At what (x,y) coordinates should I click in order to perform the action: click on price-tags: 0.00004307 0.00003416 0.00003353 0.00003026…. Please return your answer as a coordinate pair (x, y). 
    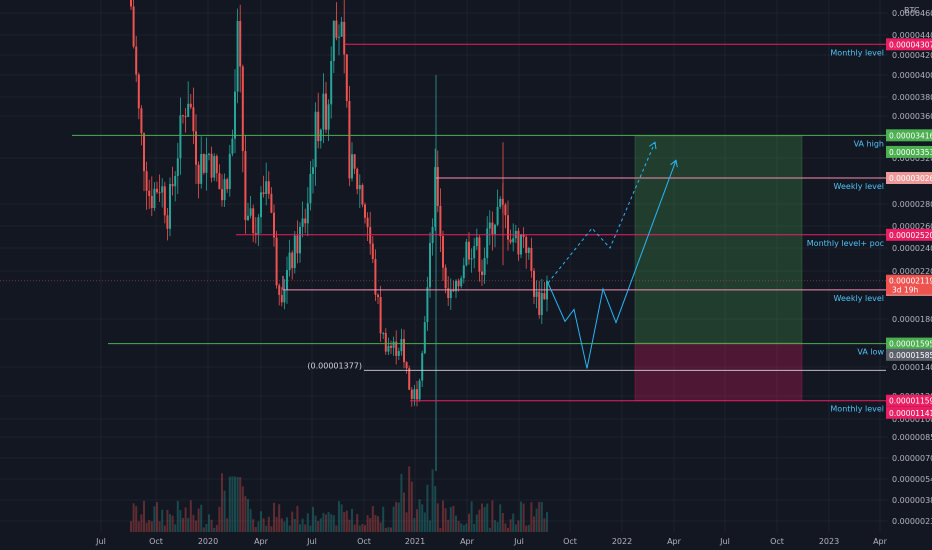
    Looking at the image, I should click on (909, 228).